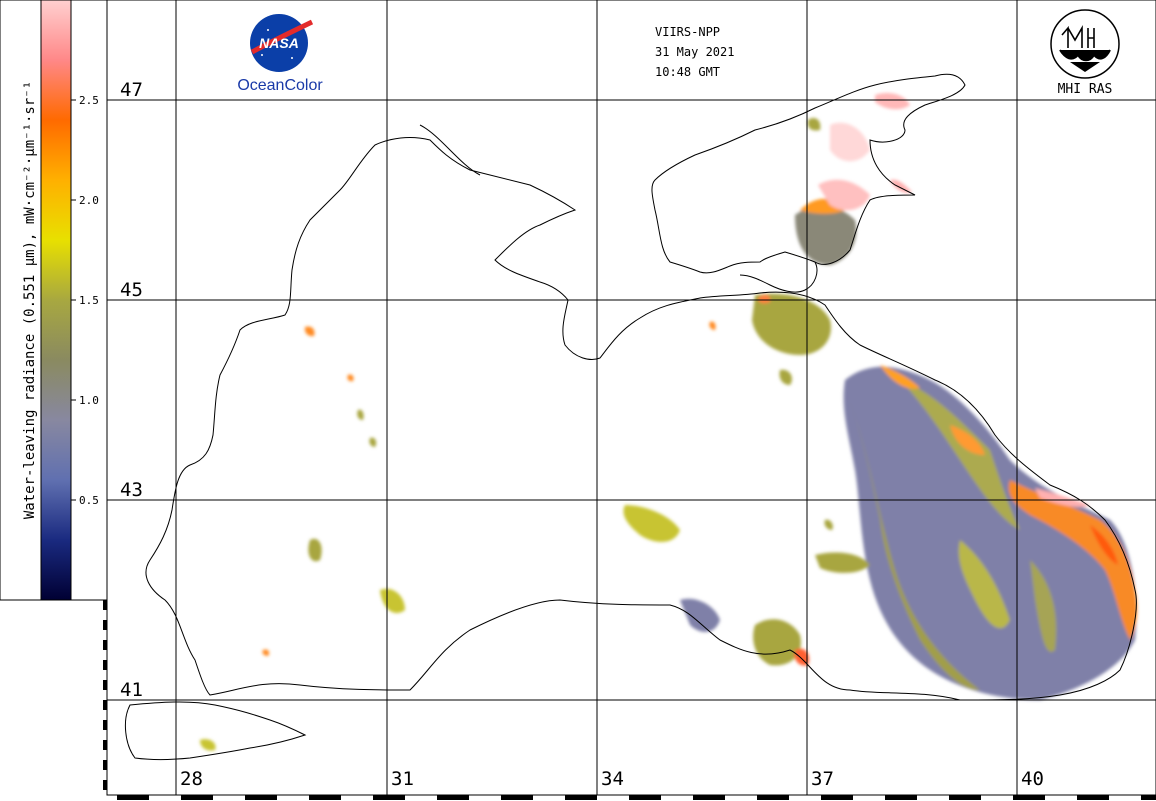 This screenshot has width=1156, height=801. I want to click on lon-label-28: 28, so click(191, 779).